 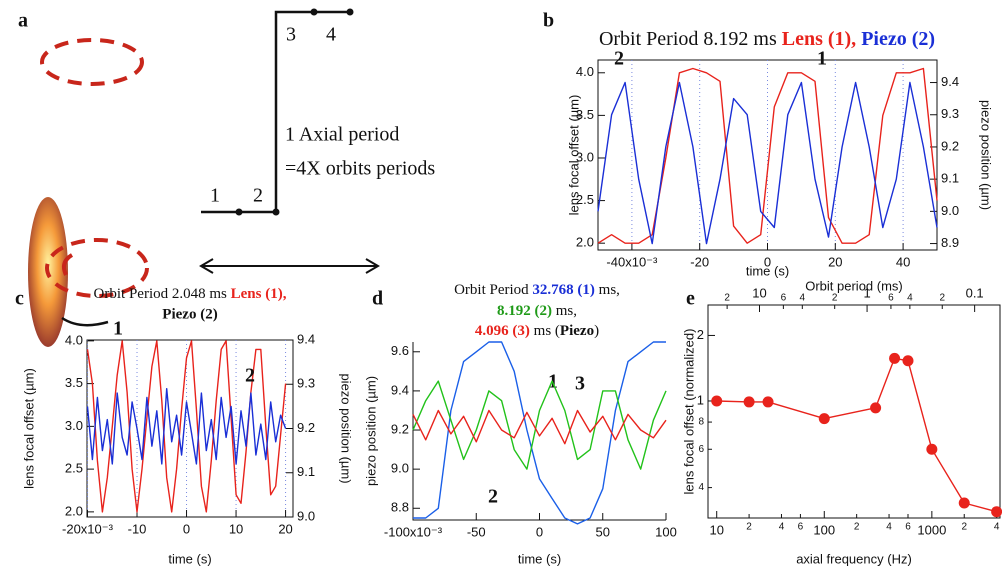 What do you see at coordinates (580, 384) in the screenshot?
I see `series-label: 3` at bounding box center [580, 384].